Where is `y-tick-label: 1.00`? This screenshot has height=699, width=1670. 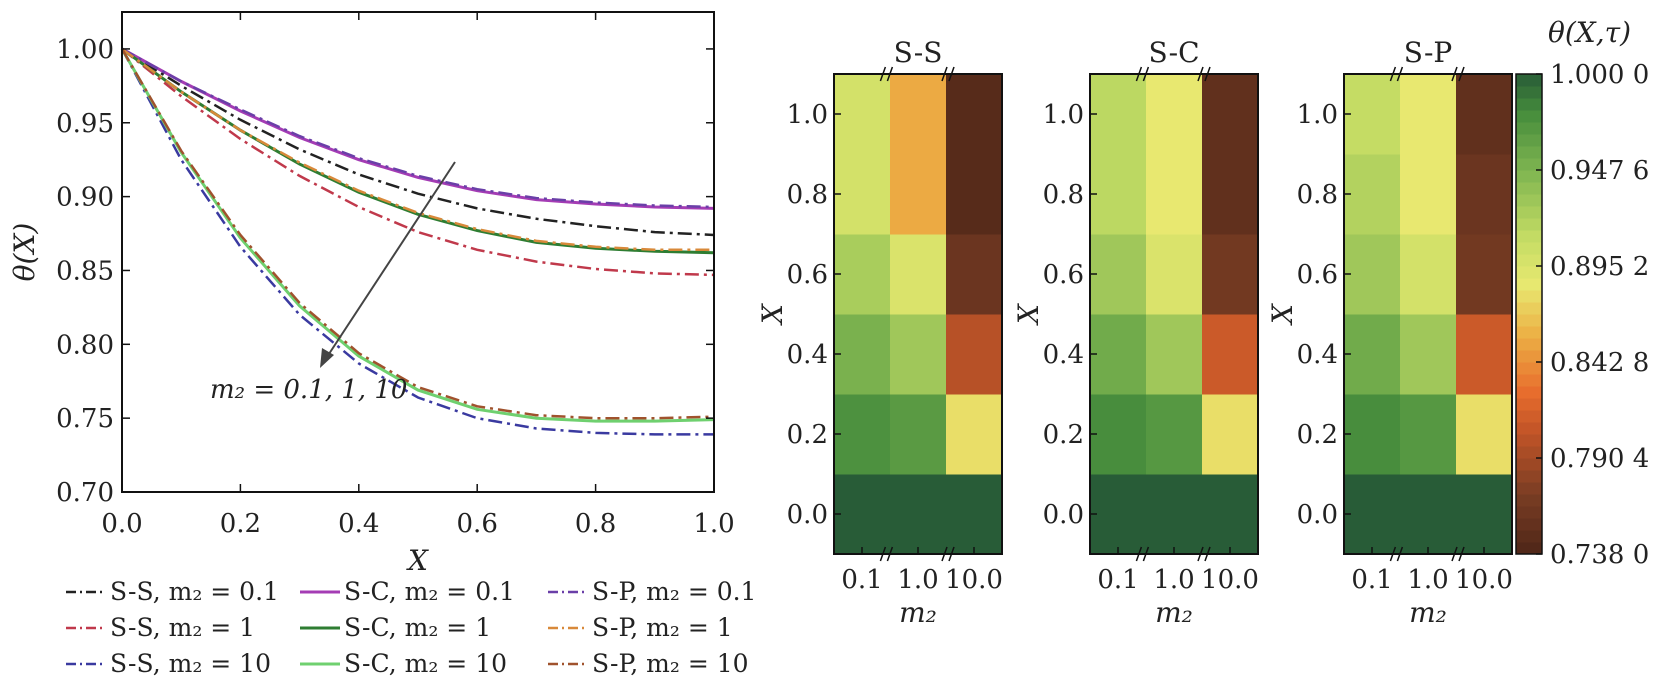
y-tick-label: 1.00 is located at coordinates (85, 50).